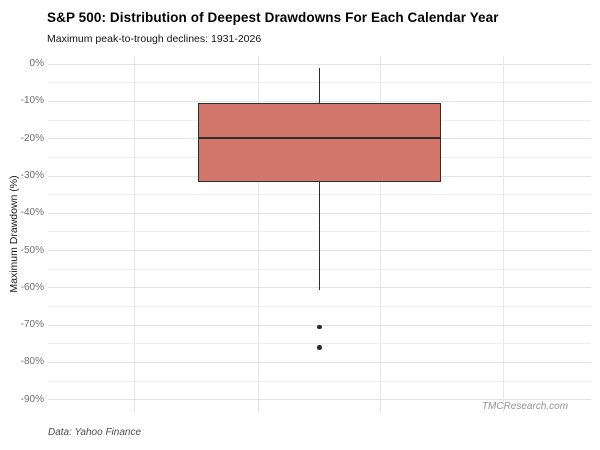 The height and width of the screenshot is (450, 600). Describe the element at coordinates (36, 64) in the screenshot. I see `y-tick-label: 0%` at that location.